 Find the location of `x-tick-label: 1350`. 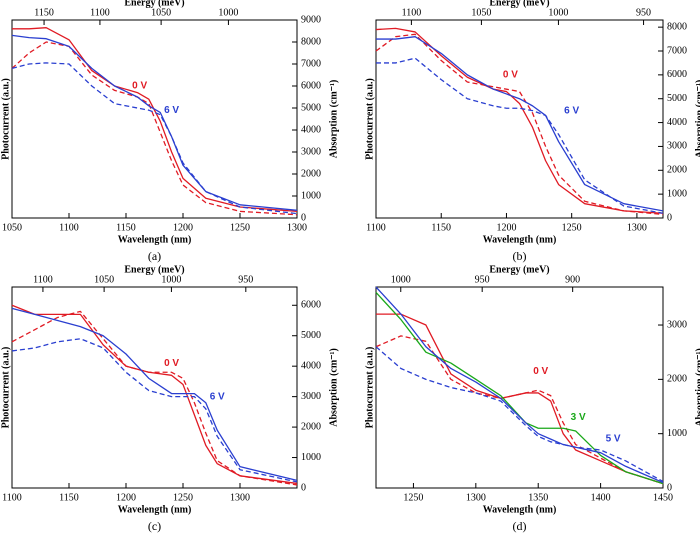

x-tick-label: 1350 is located at coordinates (538, 497).